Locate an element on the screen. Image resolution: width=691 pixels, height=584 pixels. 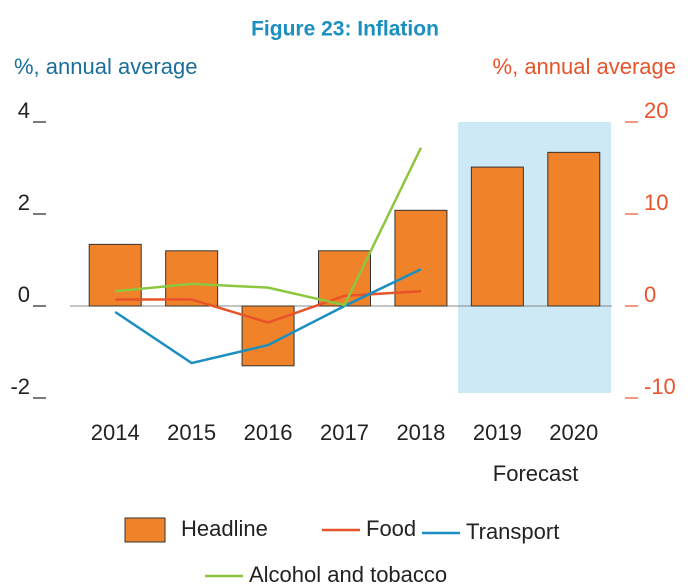
legend-swatch is located at coordinates (145, 530).